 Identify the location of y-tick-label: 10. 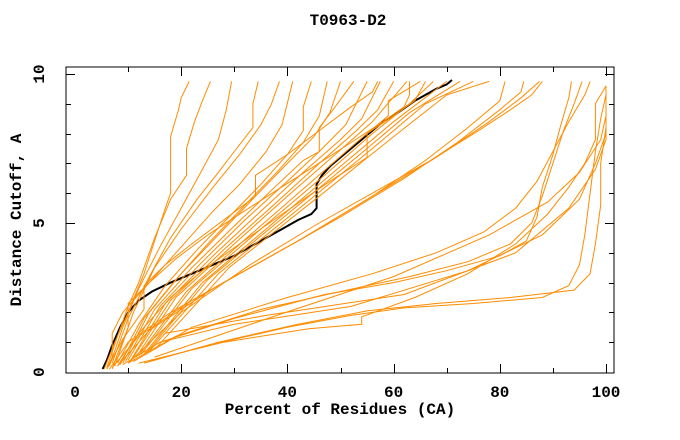
(40, 73).